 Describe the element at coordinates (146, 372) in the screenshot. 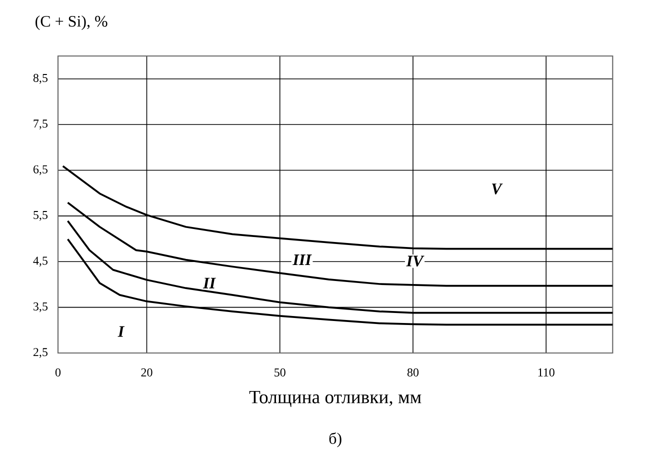

I see `x-tick-label: 20` at that location.